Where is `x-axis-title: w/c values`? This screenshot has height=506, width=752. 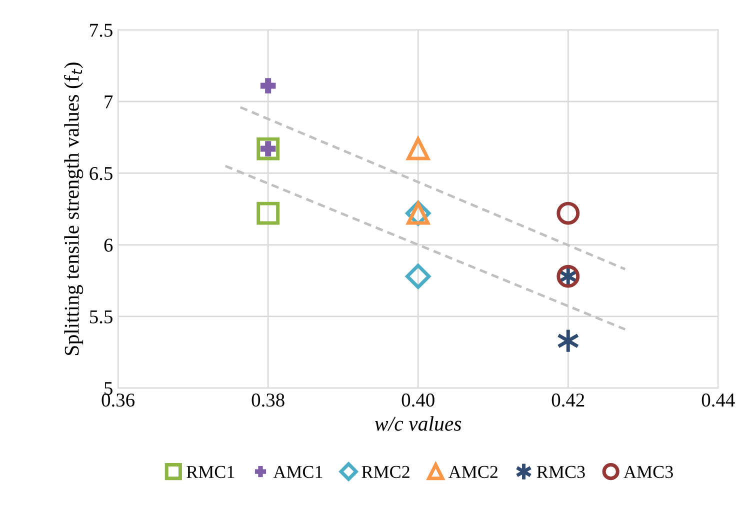
x-axis-title: w/c values is located at coordinates (418, 423).